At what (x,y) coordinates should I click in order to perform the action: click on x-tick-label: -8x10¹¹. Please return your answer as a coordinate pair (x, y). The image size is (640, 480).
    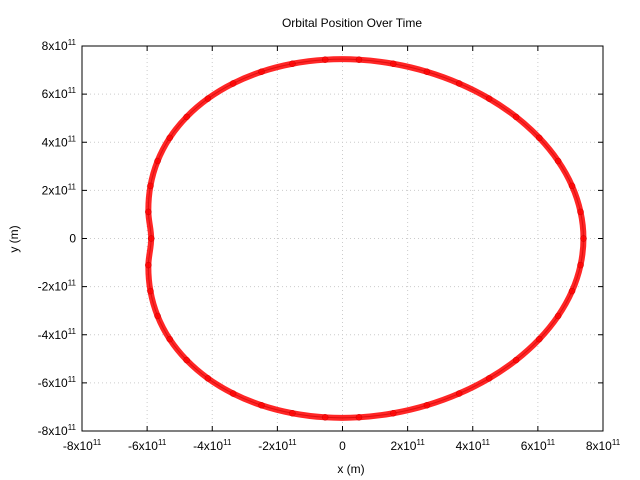
    Looking at the image, I should click on (82, 445).